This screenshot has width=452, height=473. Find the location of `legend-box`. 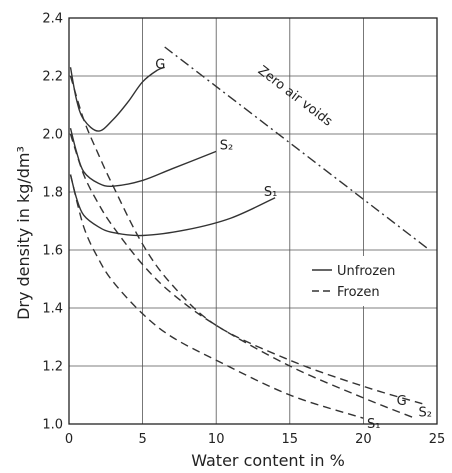

legend-box is located at coordinates (359, 281).